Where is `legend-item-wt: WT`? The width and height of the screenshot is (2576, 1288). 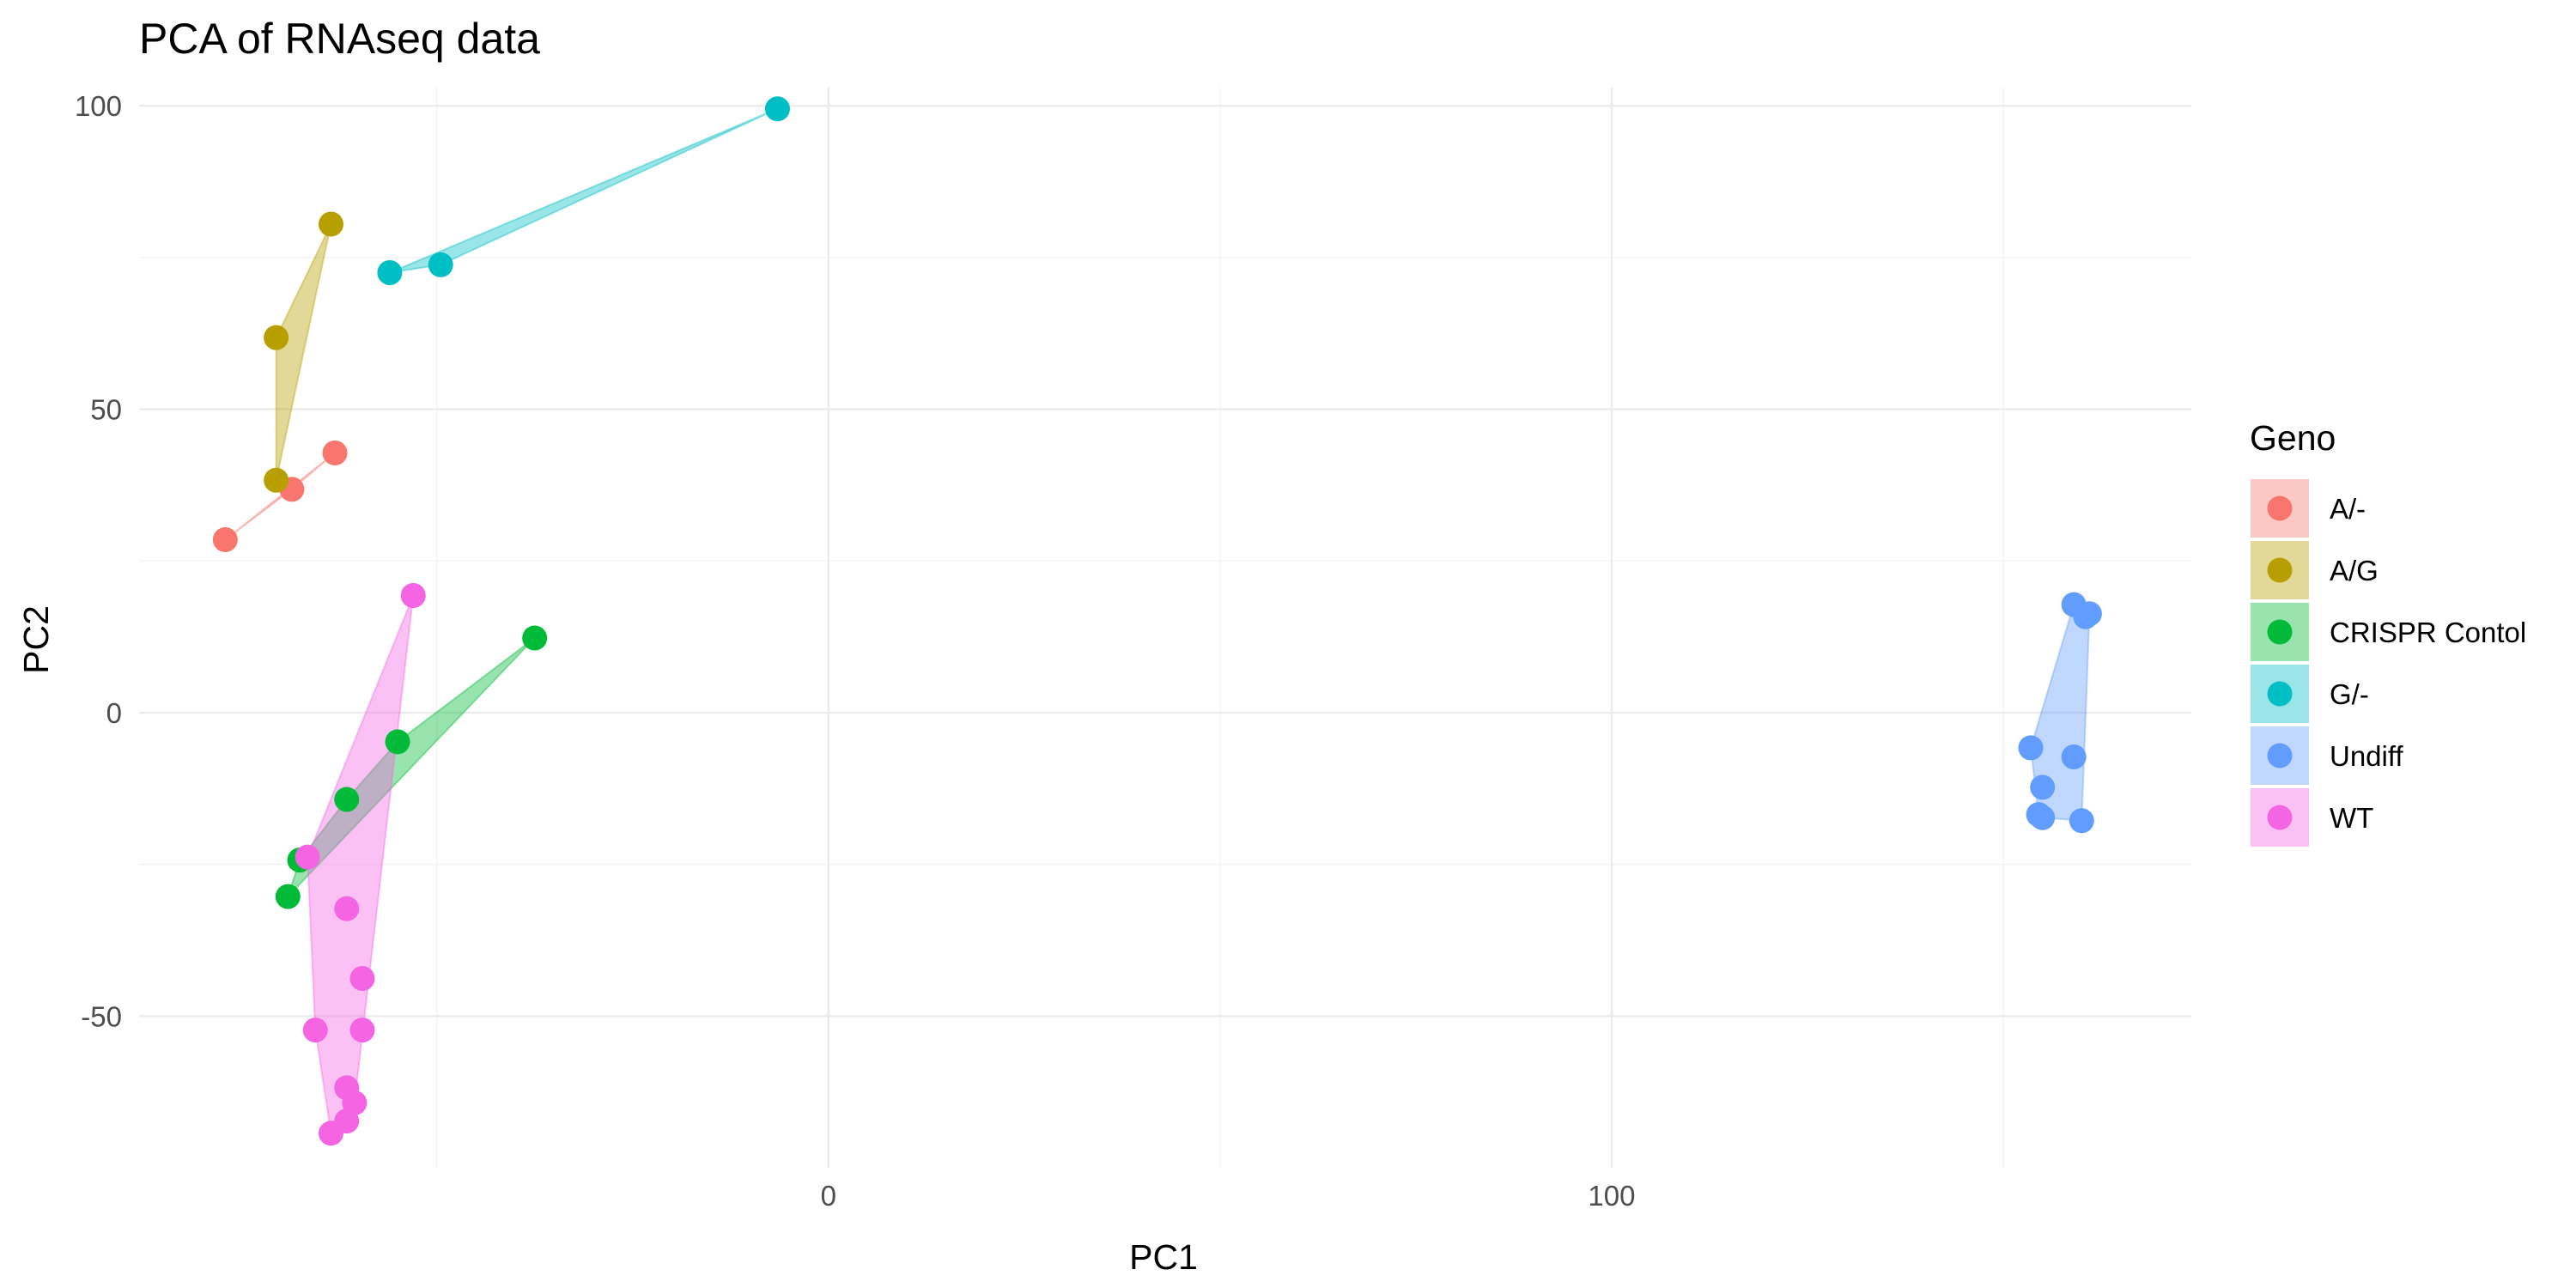
legend-item-wt: WT is located at coordinates (2312, 817).